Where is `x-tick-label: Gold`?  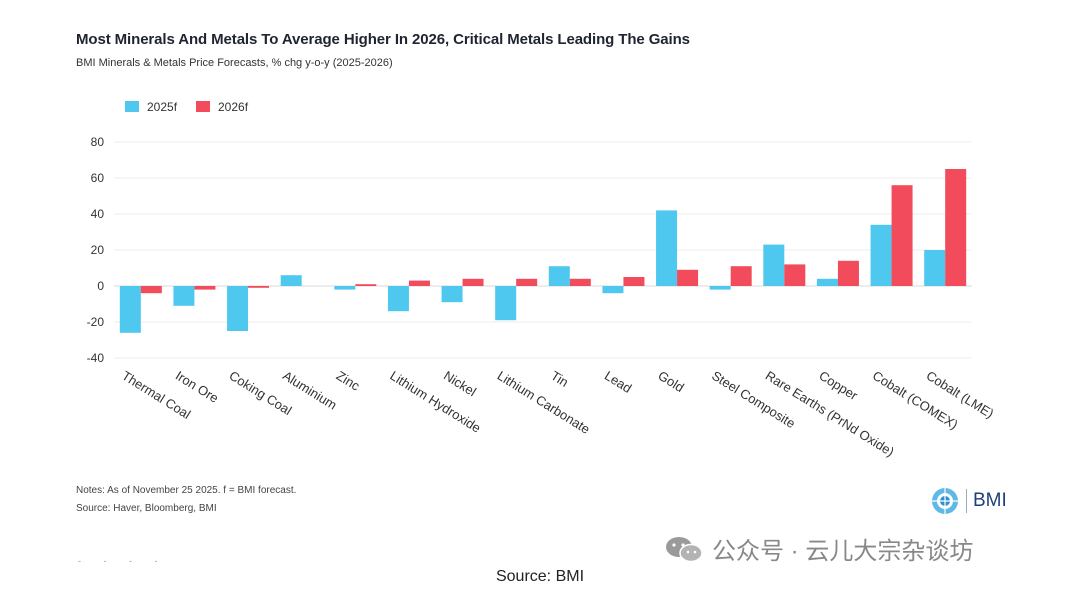
x-tick-label: Gold is located at coordinates (670, 381).